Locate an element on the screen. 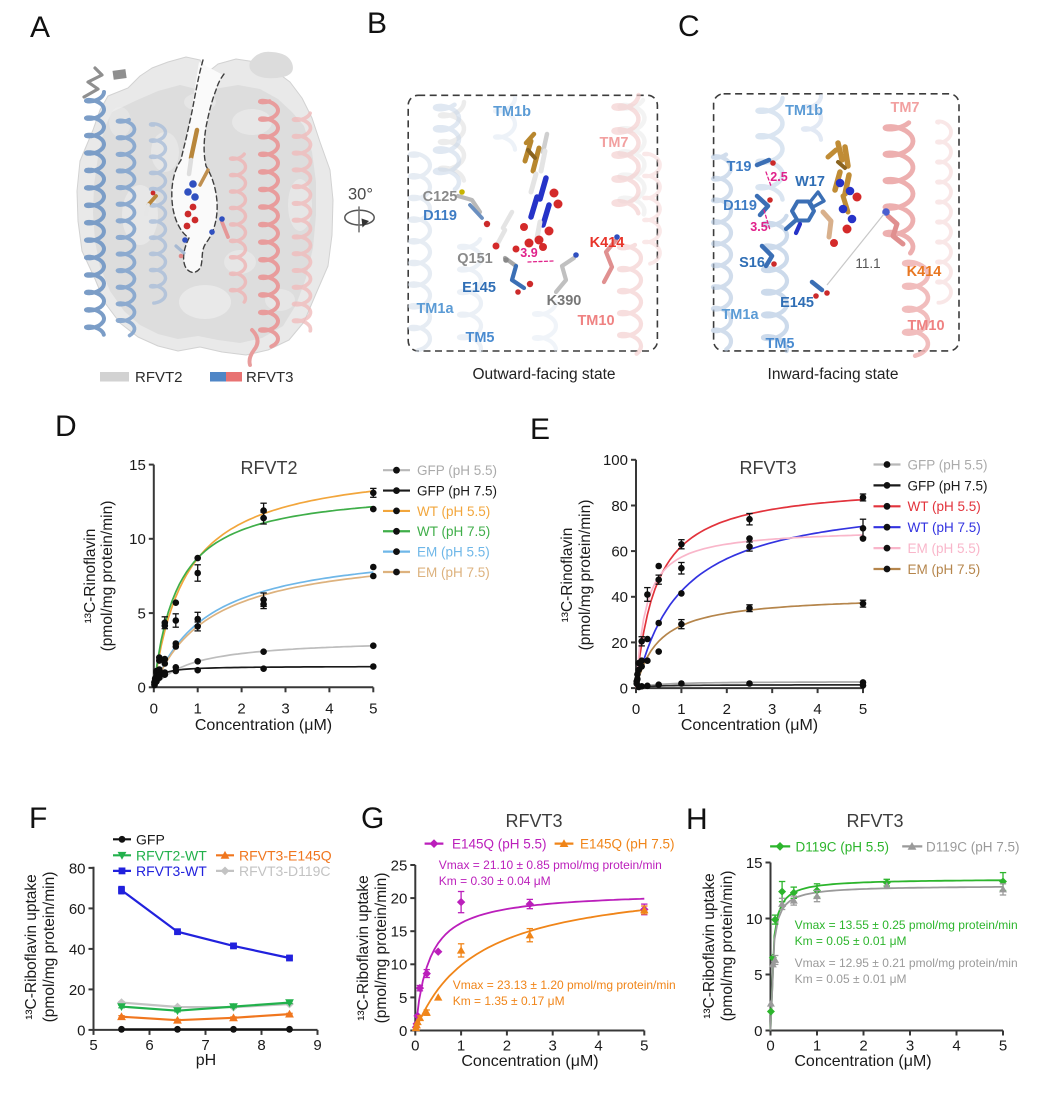 This screenshot has height=1100, width=1038. svg-text: D119 is located at coordinates (740, 206).